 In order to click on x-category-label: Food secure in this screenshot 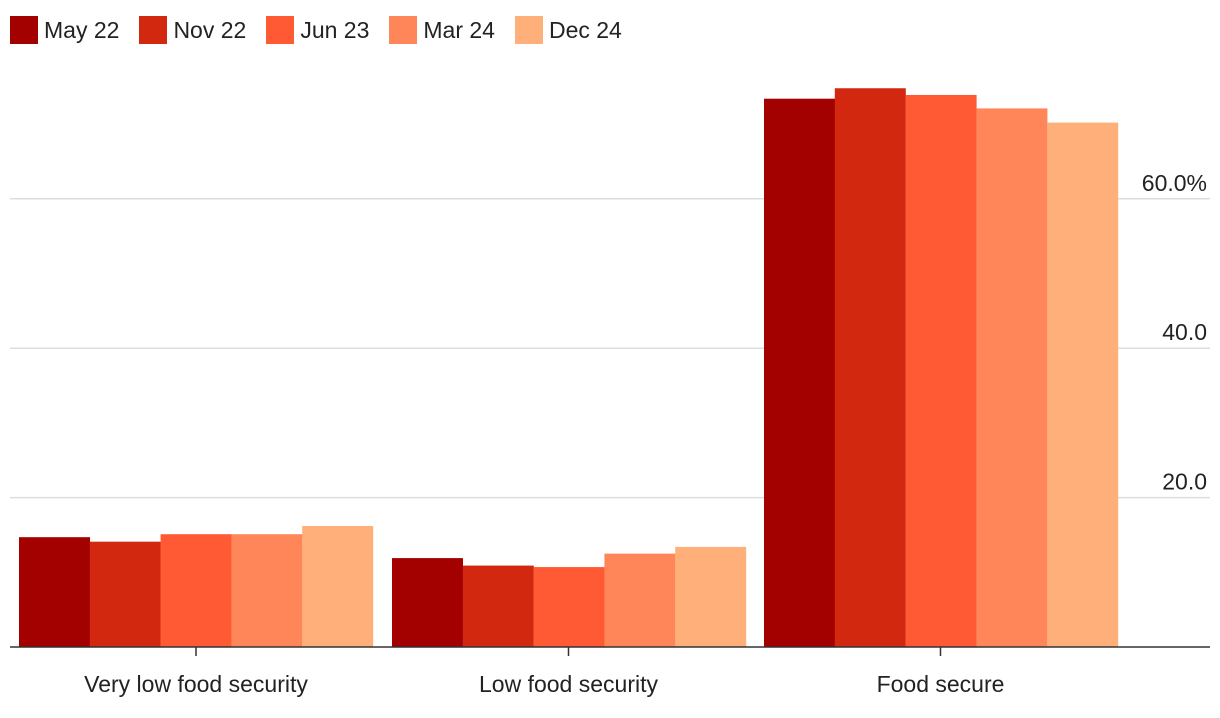, I will do `click(941, 684)`.